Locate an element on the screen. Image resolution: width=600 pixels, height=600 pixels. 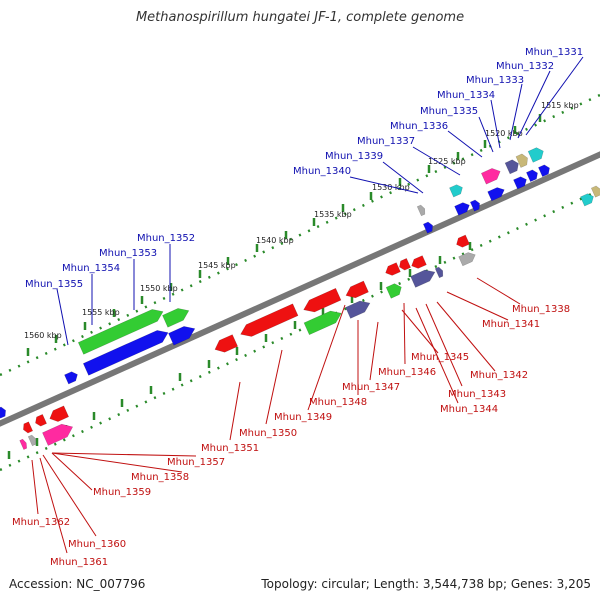
gene-label: Mhun_1346 is located at coordinates (407, 372).